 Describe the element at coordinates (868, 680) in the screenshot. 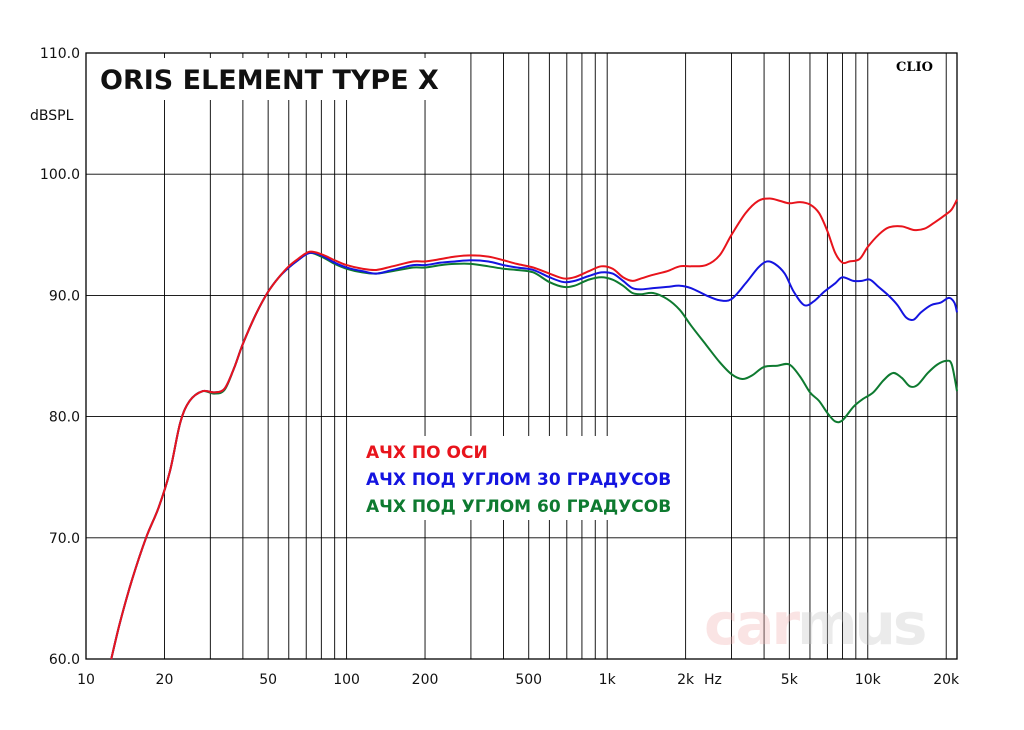

I see `x-tick-label: 10k` at that location.